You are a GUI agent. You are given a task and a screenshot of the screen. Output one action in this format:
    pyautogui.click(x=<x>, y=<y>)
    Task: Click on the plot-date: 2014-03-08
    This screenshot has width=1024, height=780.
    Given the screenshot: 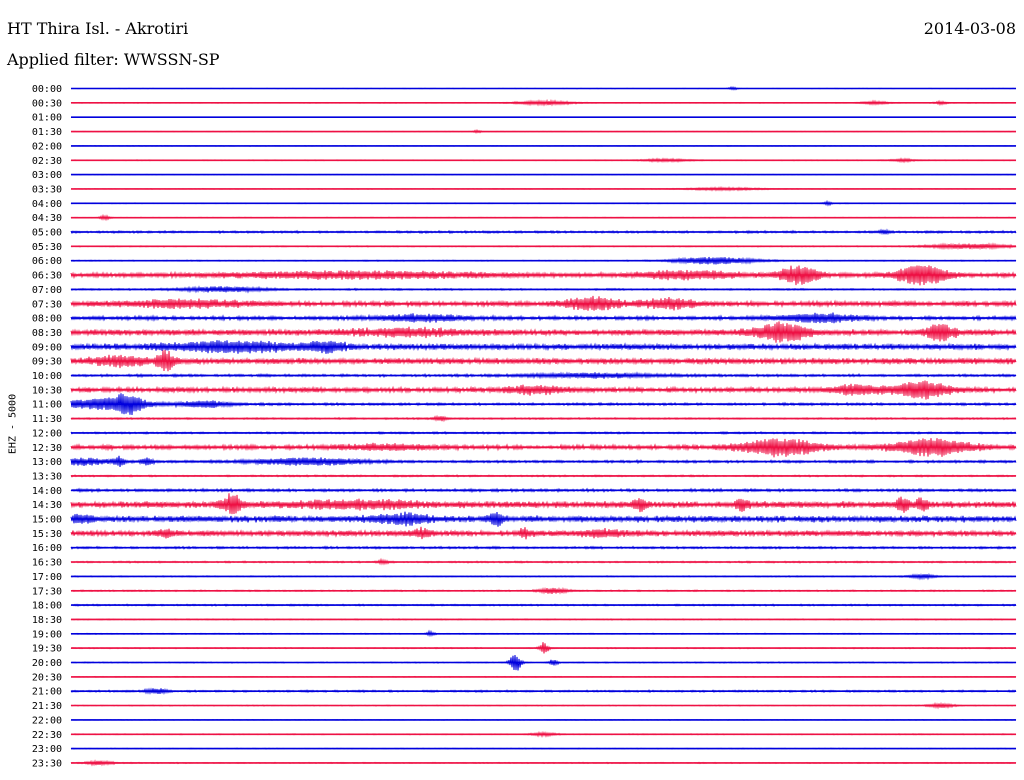 What is the action you would take?
    pyautogui.click(x=969, y=28)
    